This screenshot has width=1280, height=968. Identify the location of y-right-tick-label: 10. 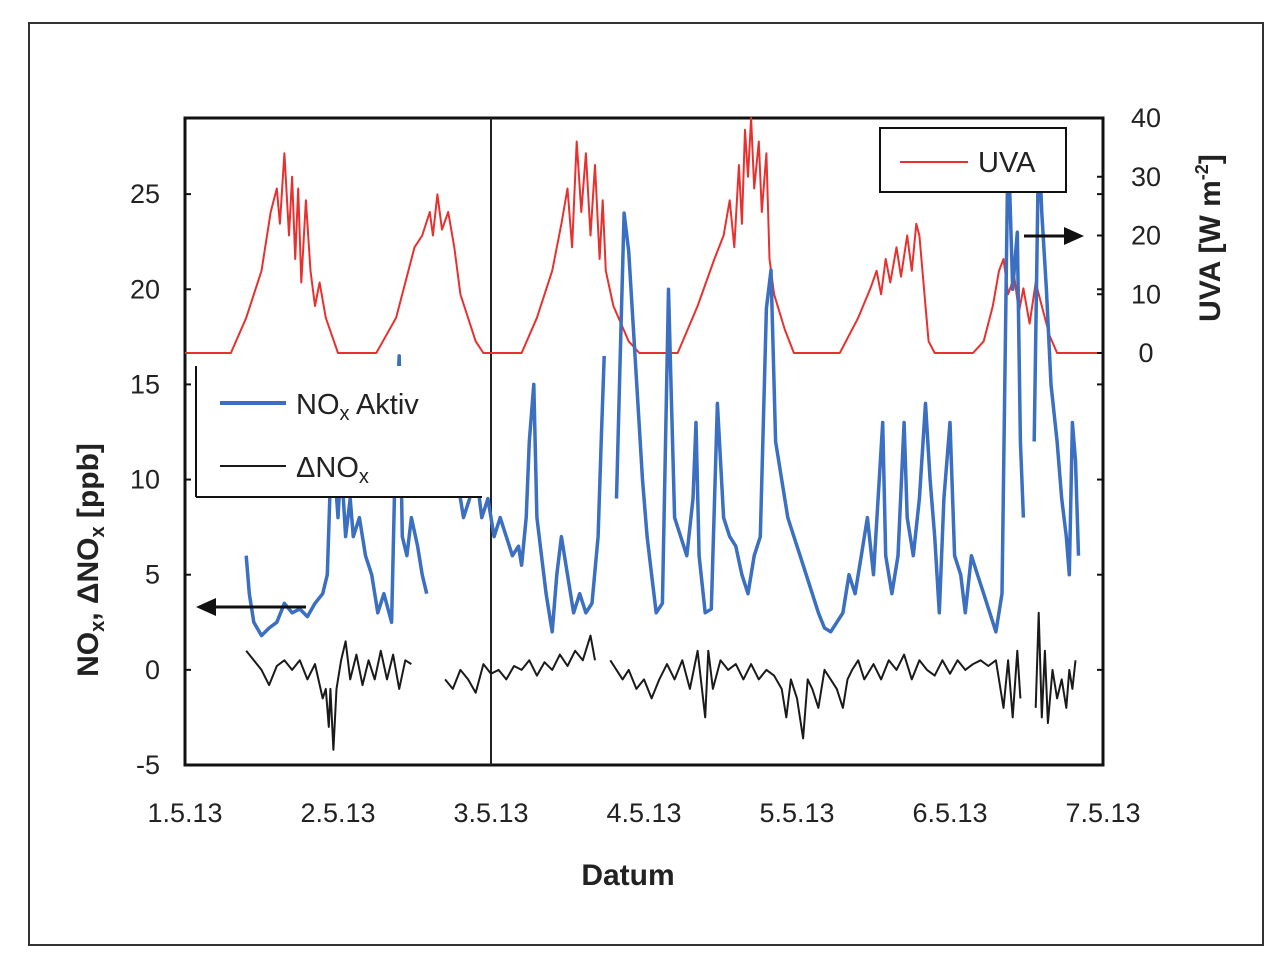
(1146, 294).